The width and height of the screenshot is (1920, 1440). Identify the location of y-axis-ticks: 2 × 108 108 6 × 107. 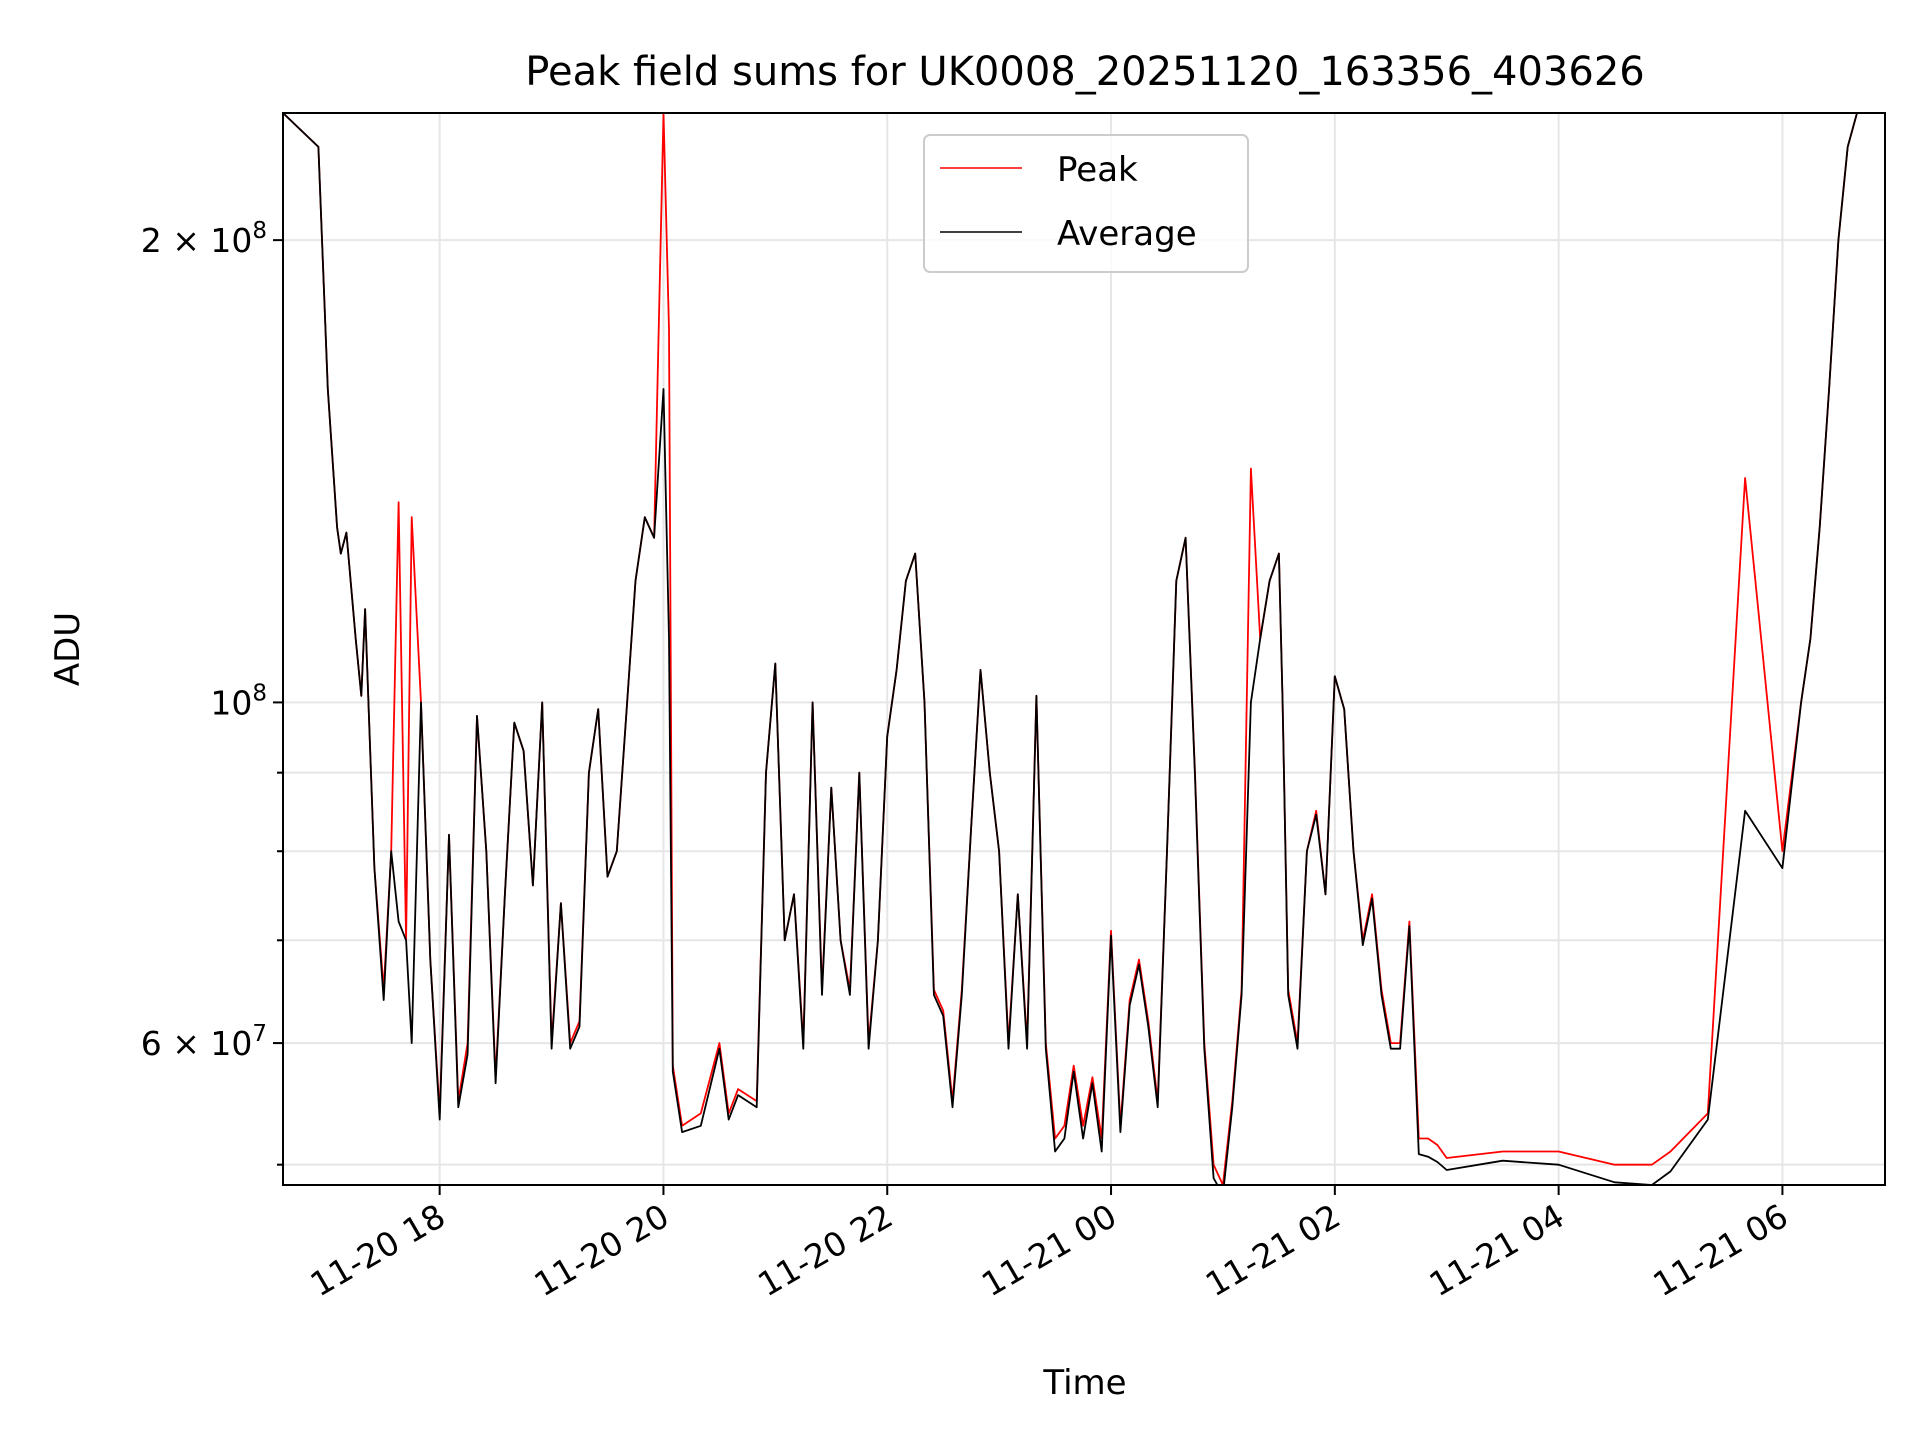
(212, 692).